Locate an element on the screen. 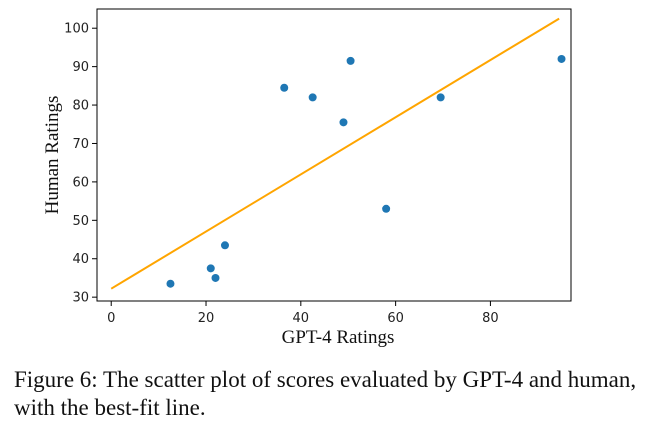 The width and height of the screenshot is (656, 428). y-tick-label: 70 is located at coordinates (80, 144).